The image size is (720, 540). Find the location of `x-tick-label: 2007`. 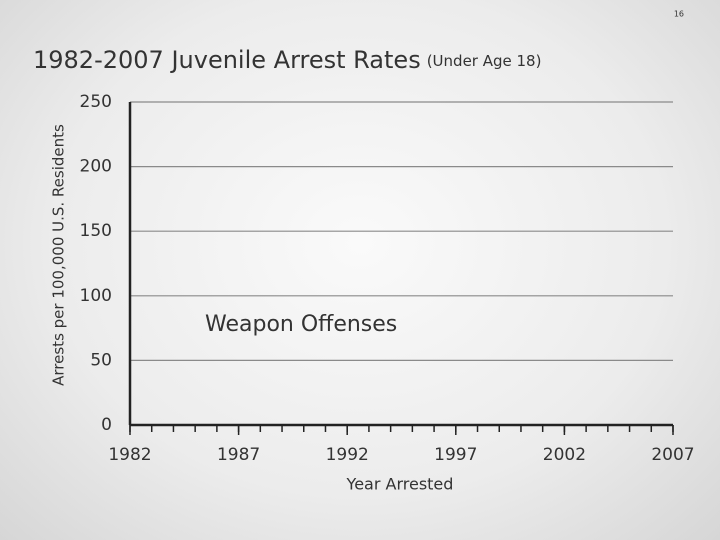

x-tick-label: 2007 is located at coordinates (672, 455).